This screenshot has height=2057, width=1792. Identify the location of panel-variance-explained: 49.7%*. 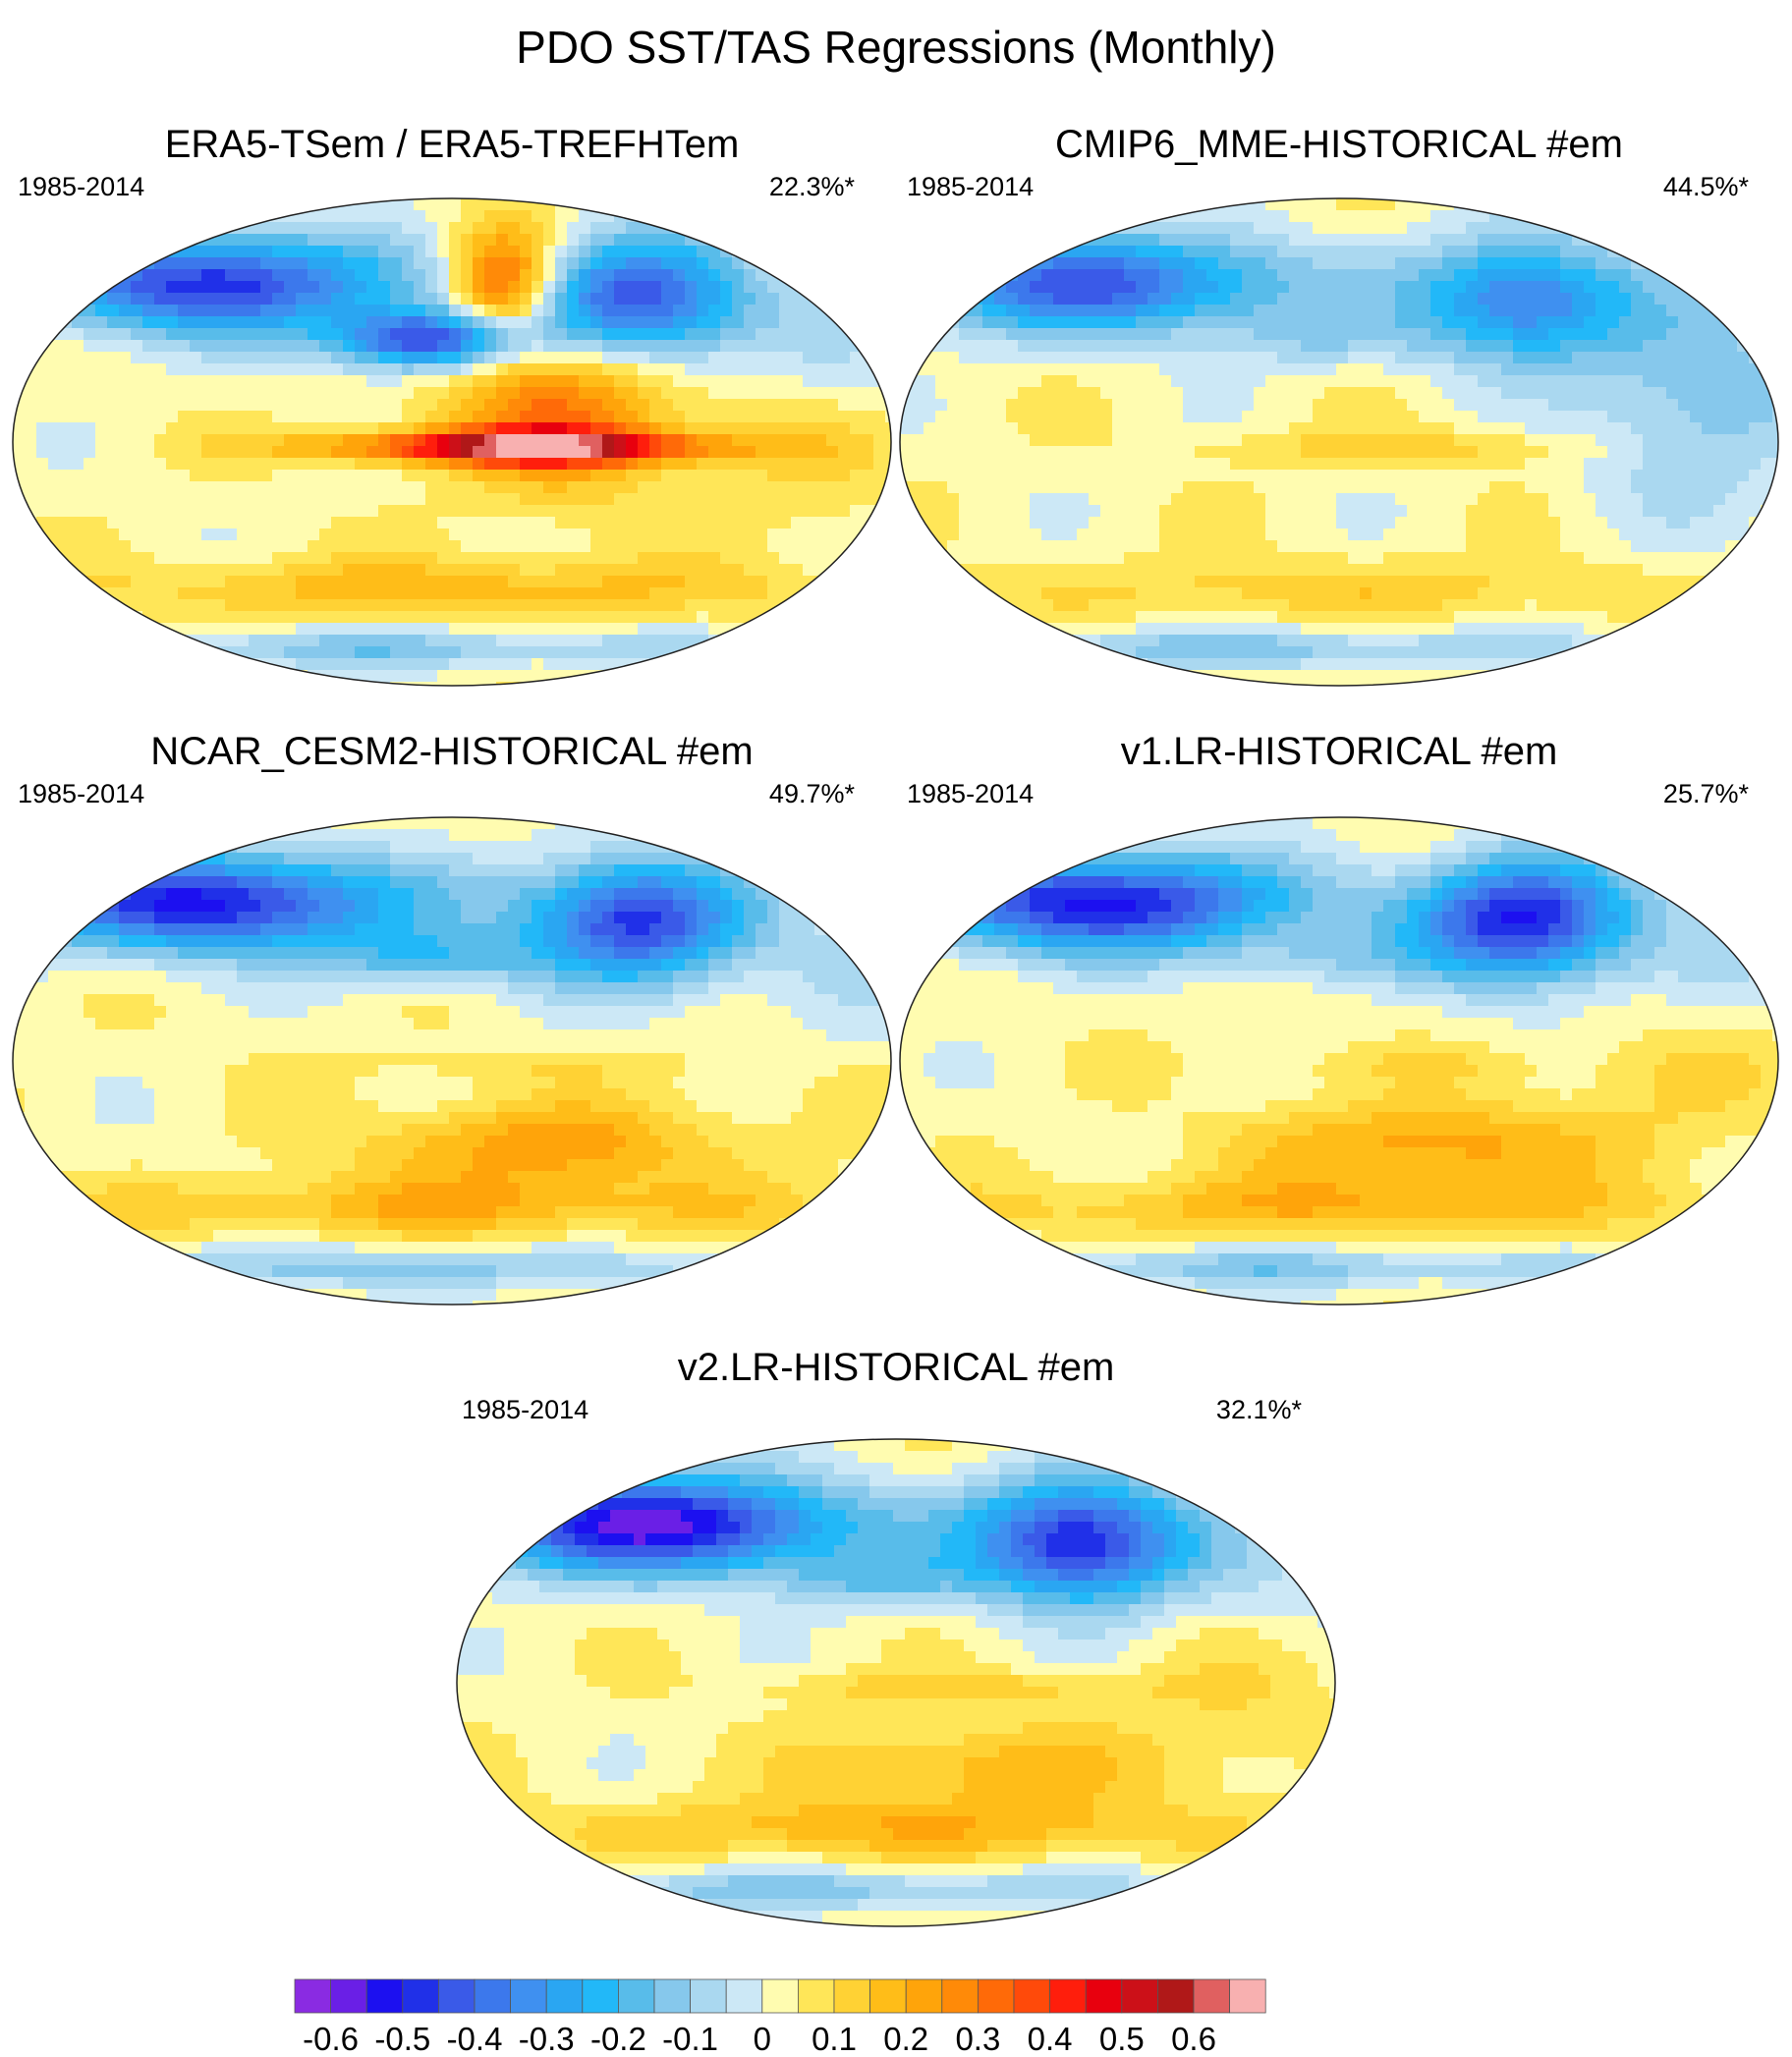
(812, 793).